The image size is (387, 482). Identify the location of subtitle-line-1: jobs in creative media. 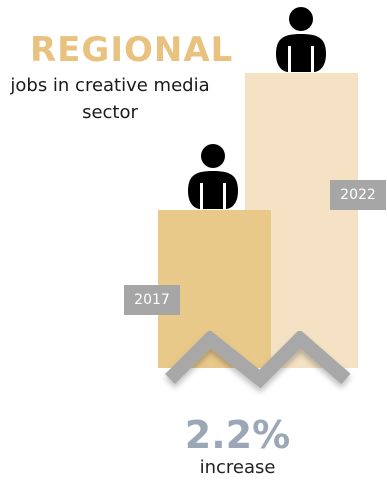
(110, 85).